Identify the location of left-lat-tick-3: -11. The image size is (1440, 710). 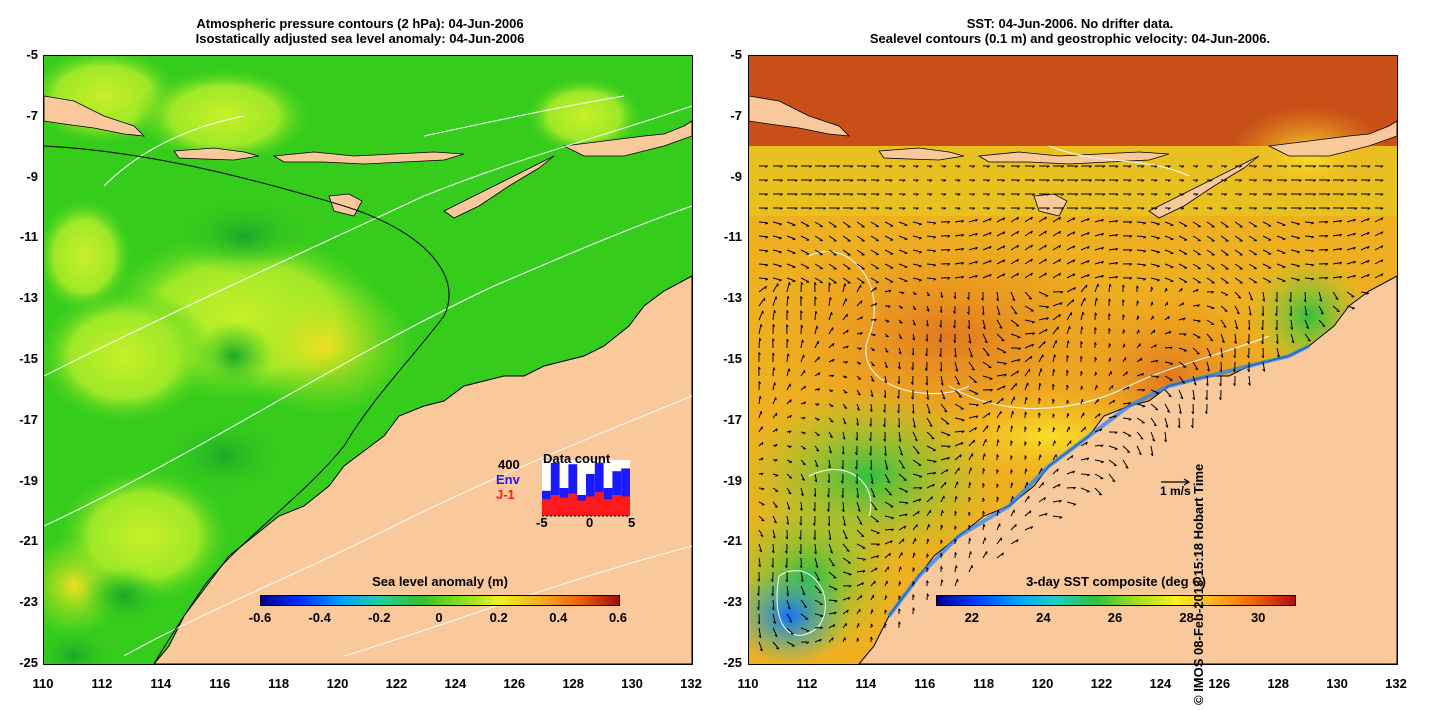
(28, 237).